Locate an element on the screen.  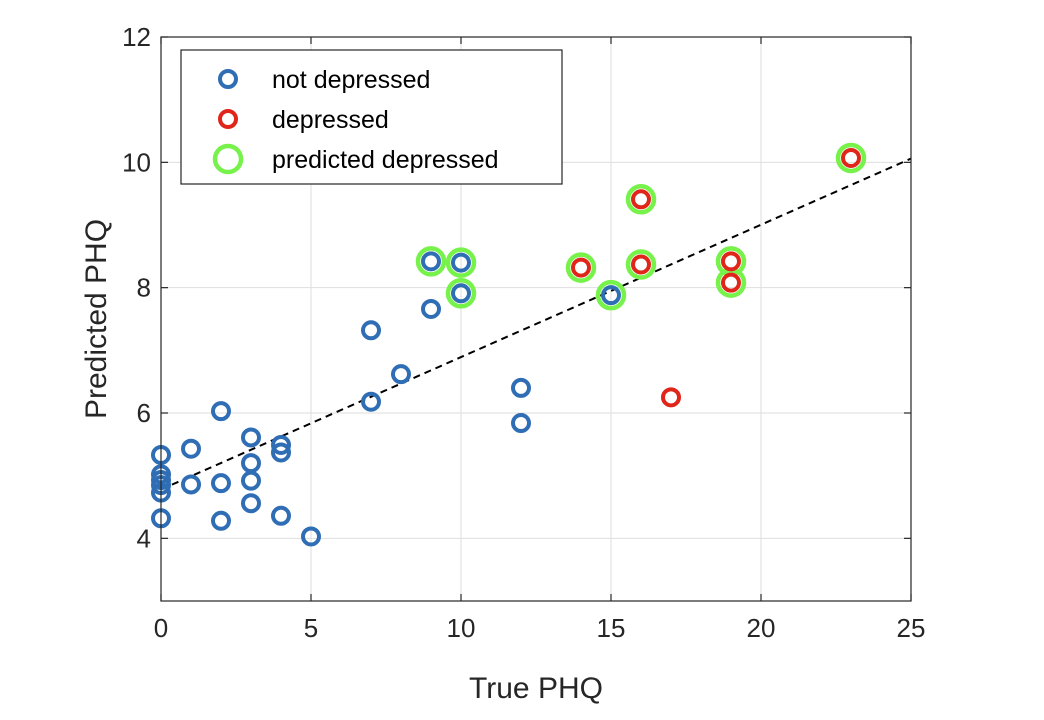
legend-marker-depressed is located at coordinates (228, 119).